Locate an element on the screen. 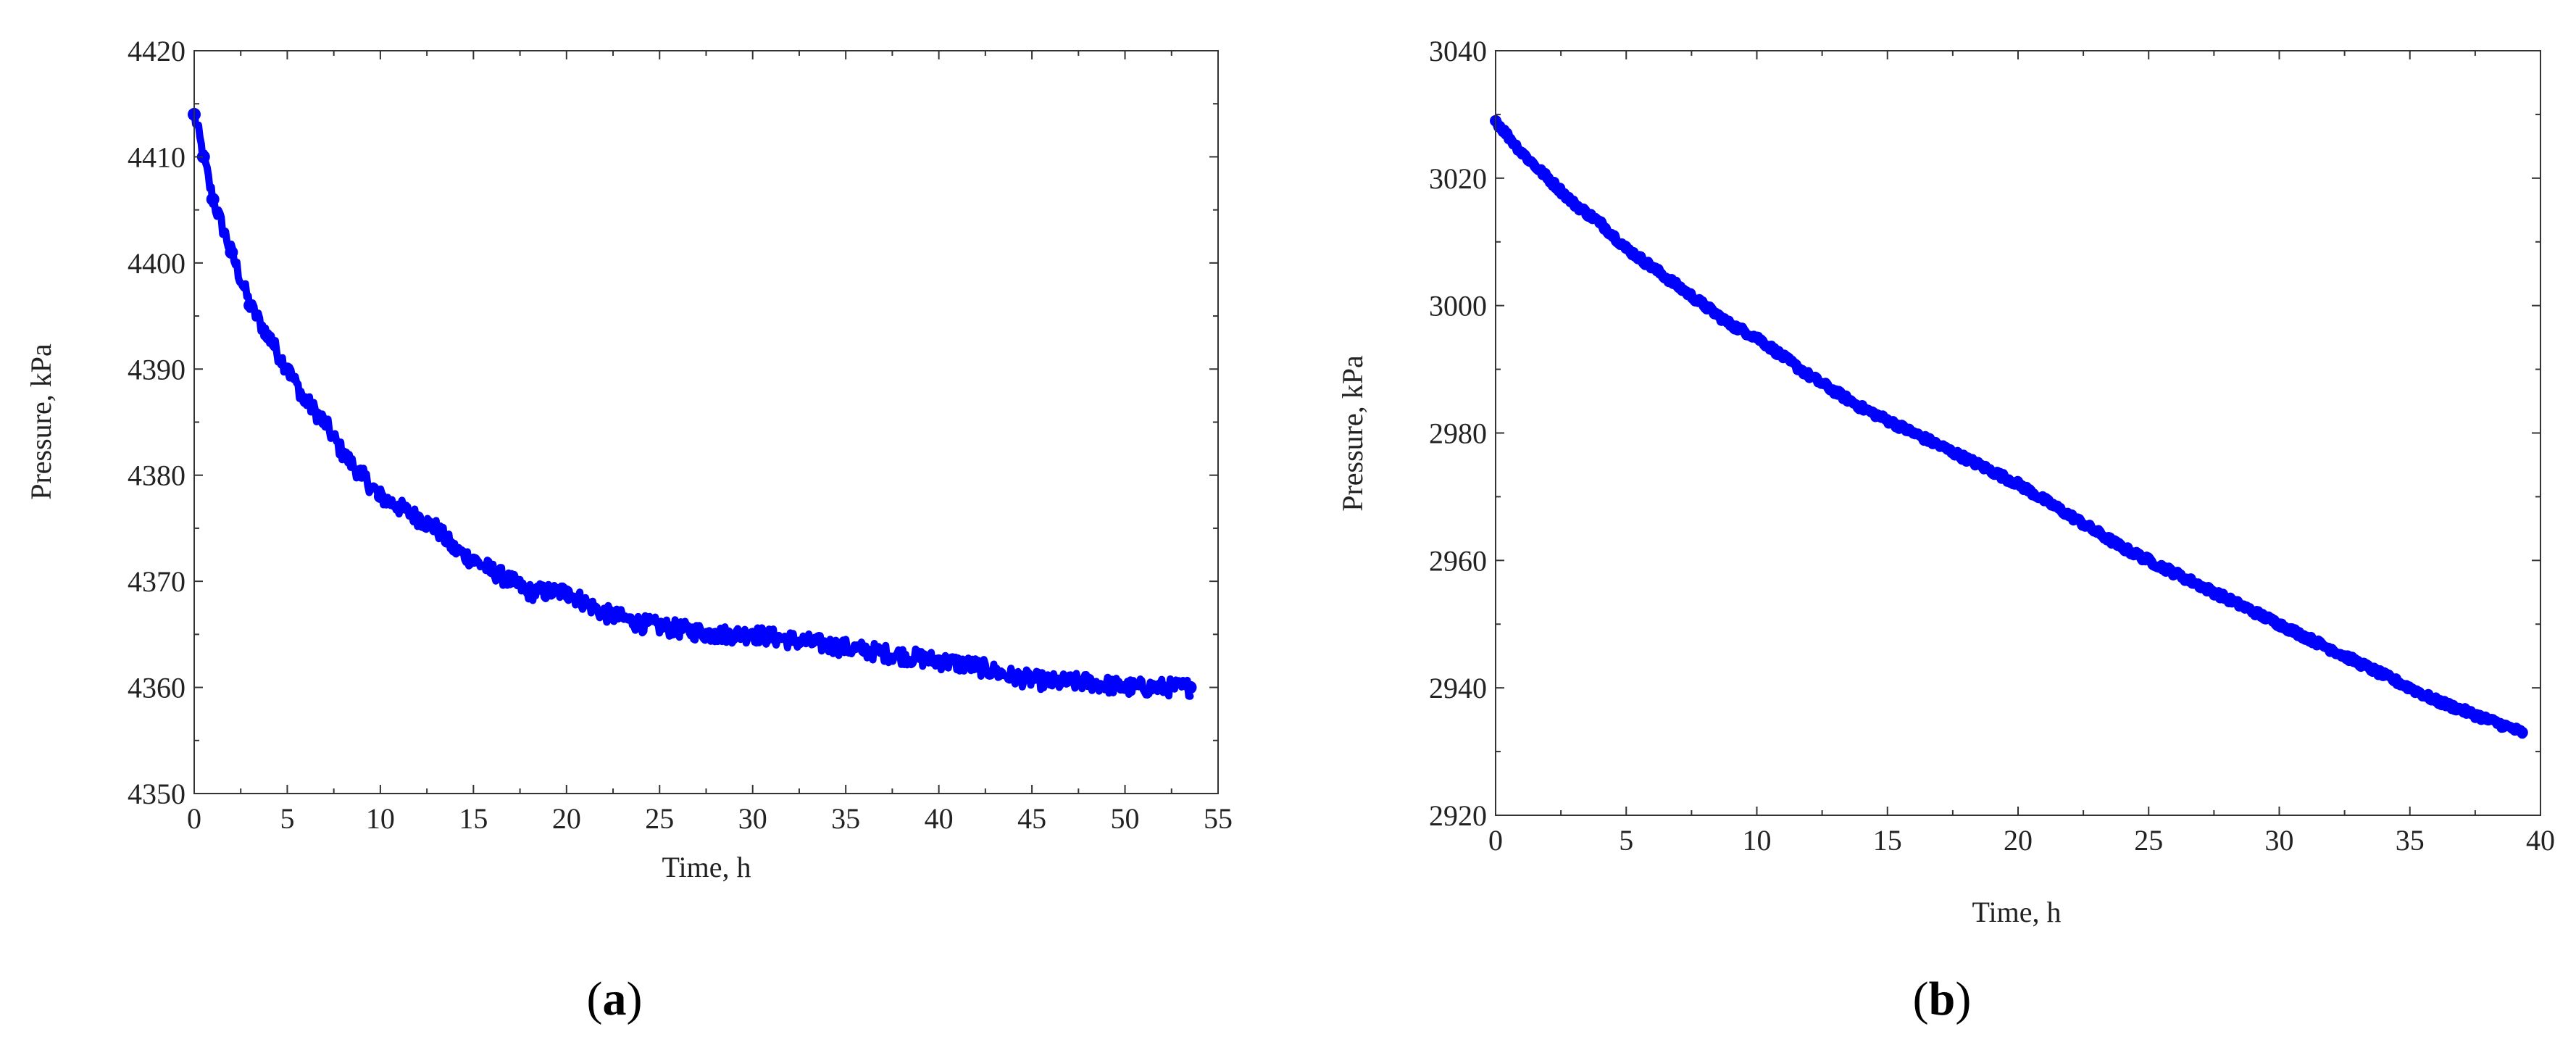 This screenshot has height=1045, width=2576. panel-letter-a: a is located at coordinates (615, 999).